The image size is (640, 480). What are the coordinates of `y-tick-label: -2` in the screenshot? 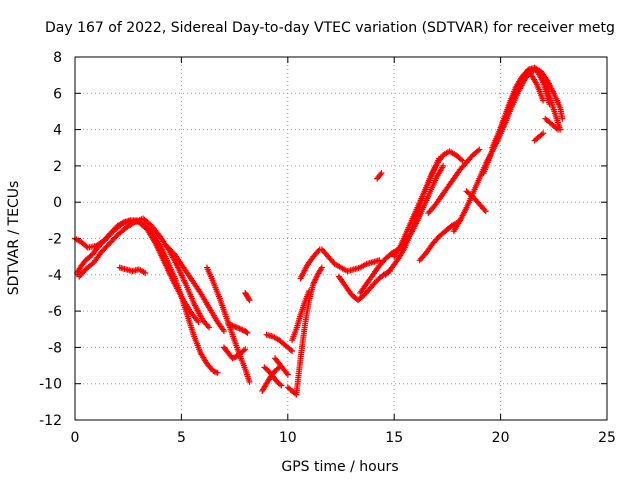 It's located at (55, 240).